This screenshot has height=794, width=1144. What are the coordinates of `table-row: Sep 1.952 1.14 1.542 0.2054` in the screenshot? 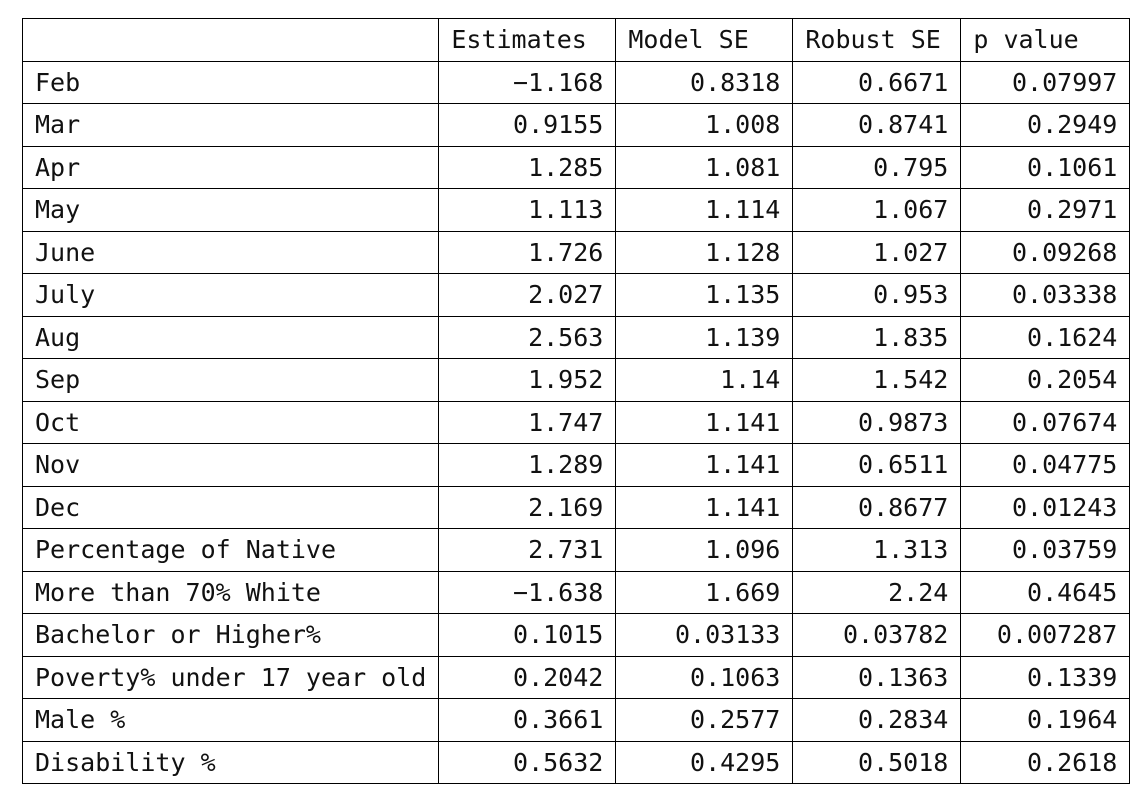 It's located at (576, 380).